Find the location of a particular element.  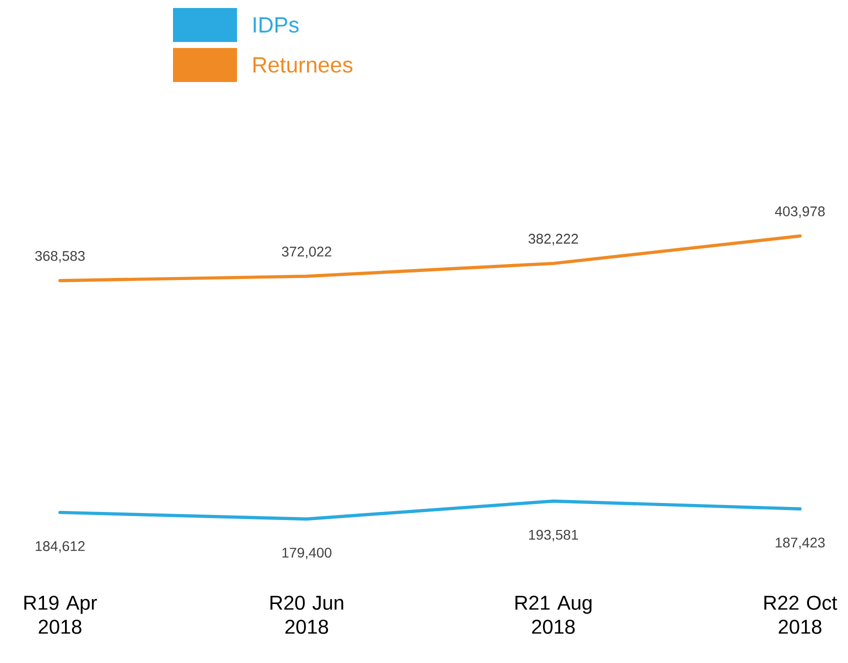

data-label: 382,222 is located at coordinates (553, 240).